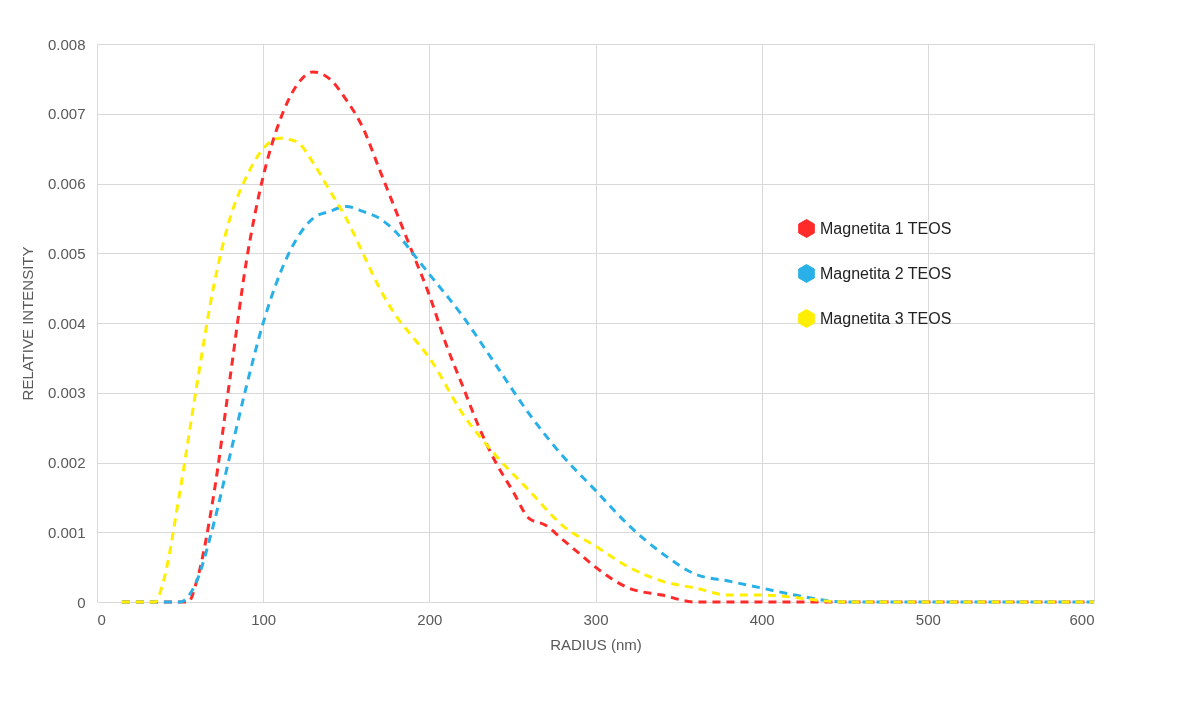 This screenshot has width=1198, height=704. What do you see at coordinates (66, 462) in the screenshot?
I see `y-tick-label: 0.002` at bounding box center [66, 462].